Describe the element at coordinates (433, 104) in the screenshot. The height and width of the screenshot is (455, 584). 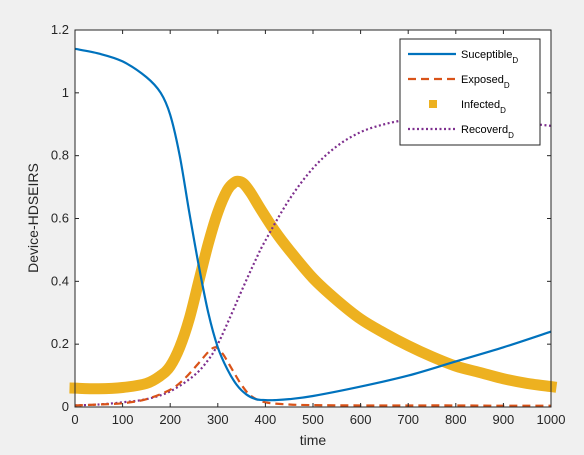
I see `legend-marker` at that location.